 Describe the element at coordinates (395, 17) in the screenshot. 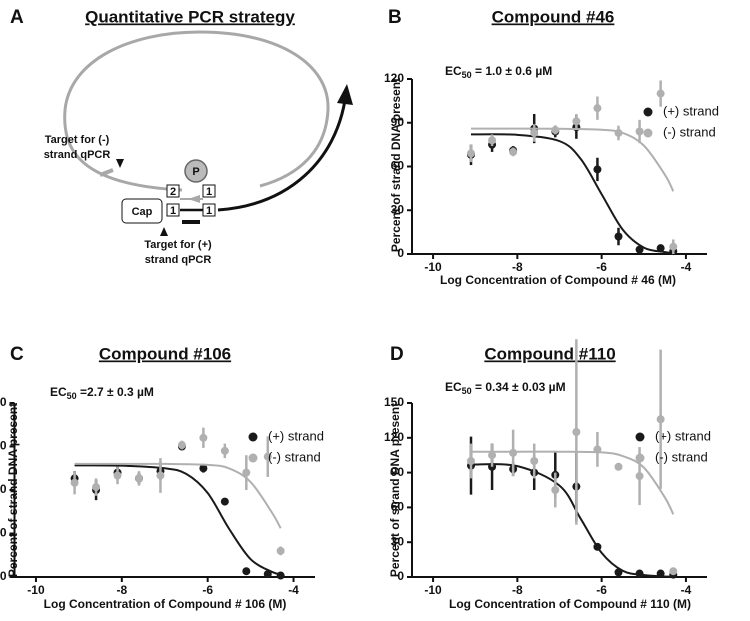

I see `panel-letter: B` at that location.